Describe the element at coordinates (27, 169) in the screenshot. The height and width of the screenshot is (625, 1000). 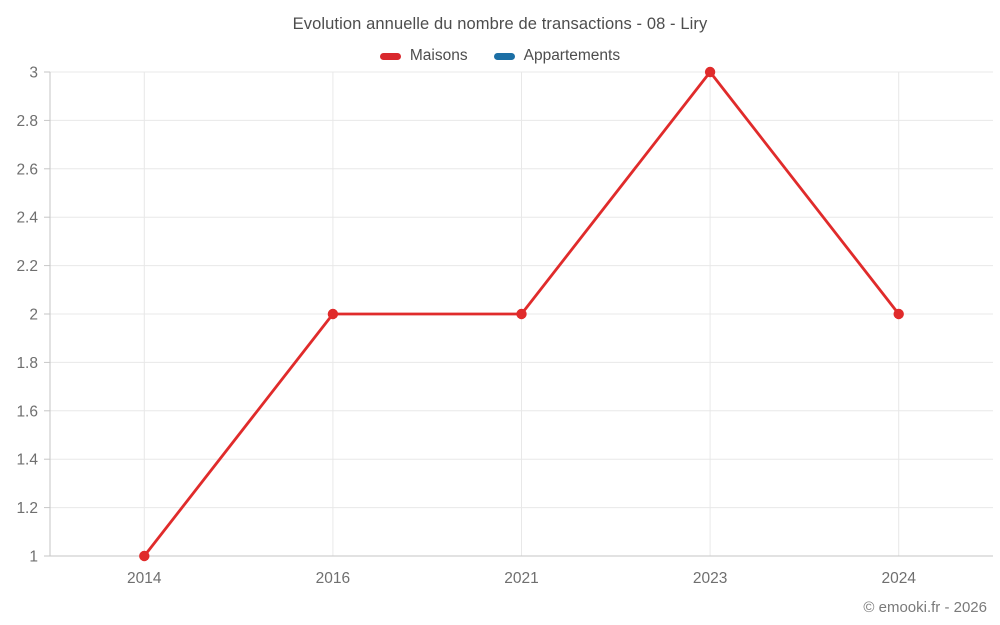
I see `y-tick-label: 2.6` at that location.